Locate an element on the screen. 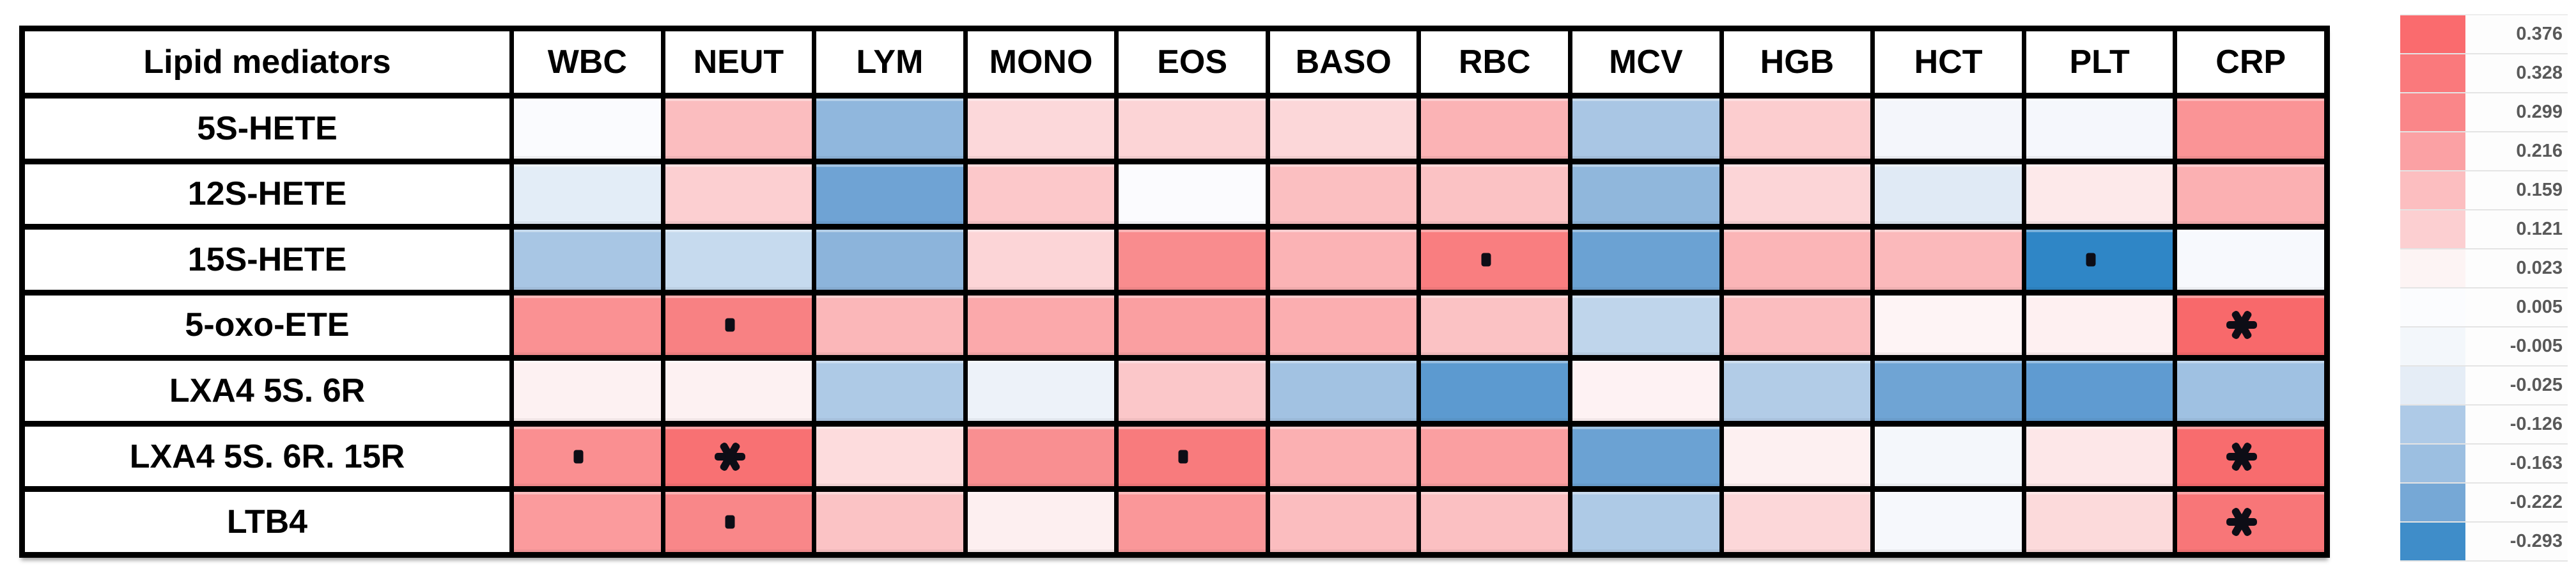  row-label: 15S-HETE is located at coordinates (267, 260).